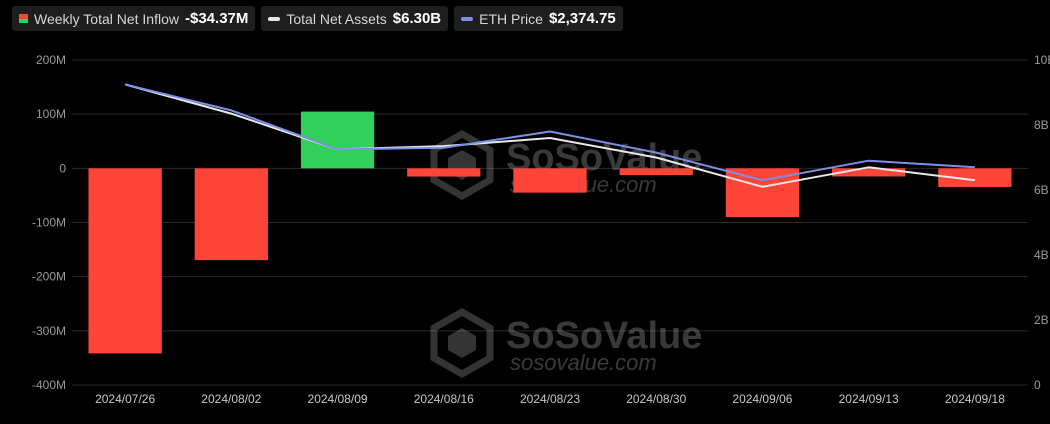 The height and width of the screenshot is (424, 1050). I want to click on legend-item-net-assets: Total Net Assets $6.30B, so click(355, 18).